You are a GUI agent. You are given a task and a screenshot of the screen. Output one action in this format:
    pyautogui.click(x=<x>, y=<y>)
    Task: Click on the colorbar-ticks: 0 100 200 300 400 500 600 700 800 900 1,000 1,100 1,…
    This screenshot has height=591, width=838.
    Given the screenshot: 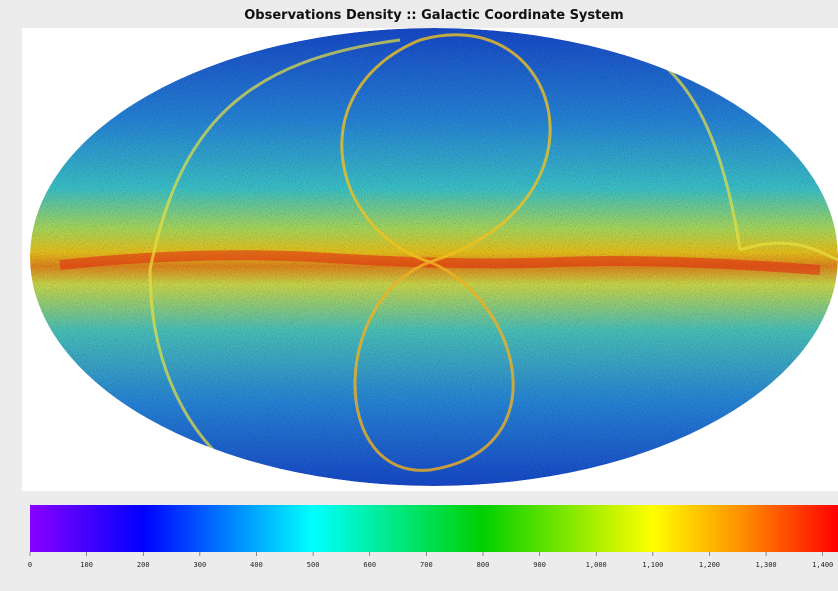 What is the action you would take?
    pyautogui.click(x=430, y=560)
    